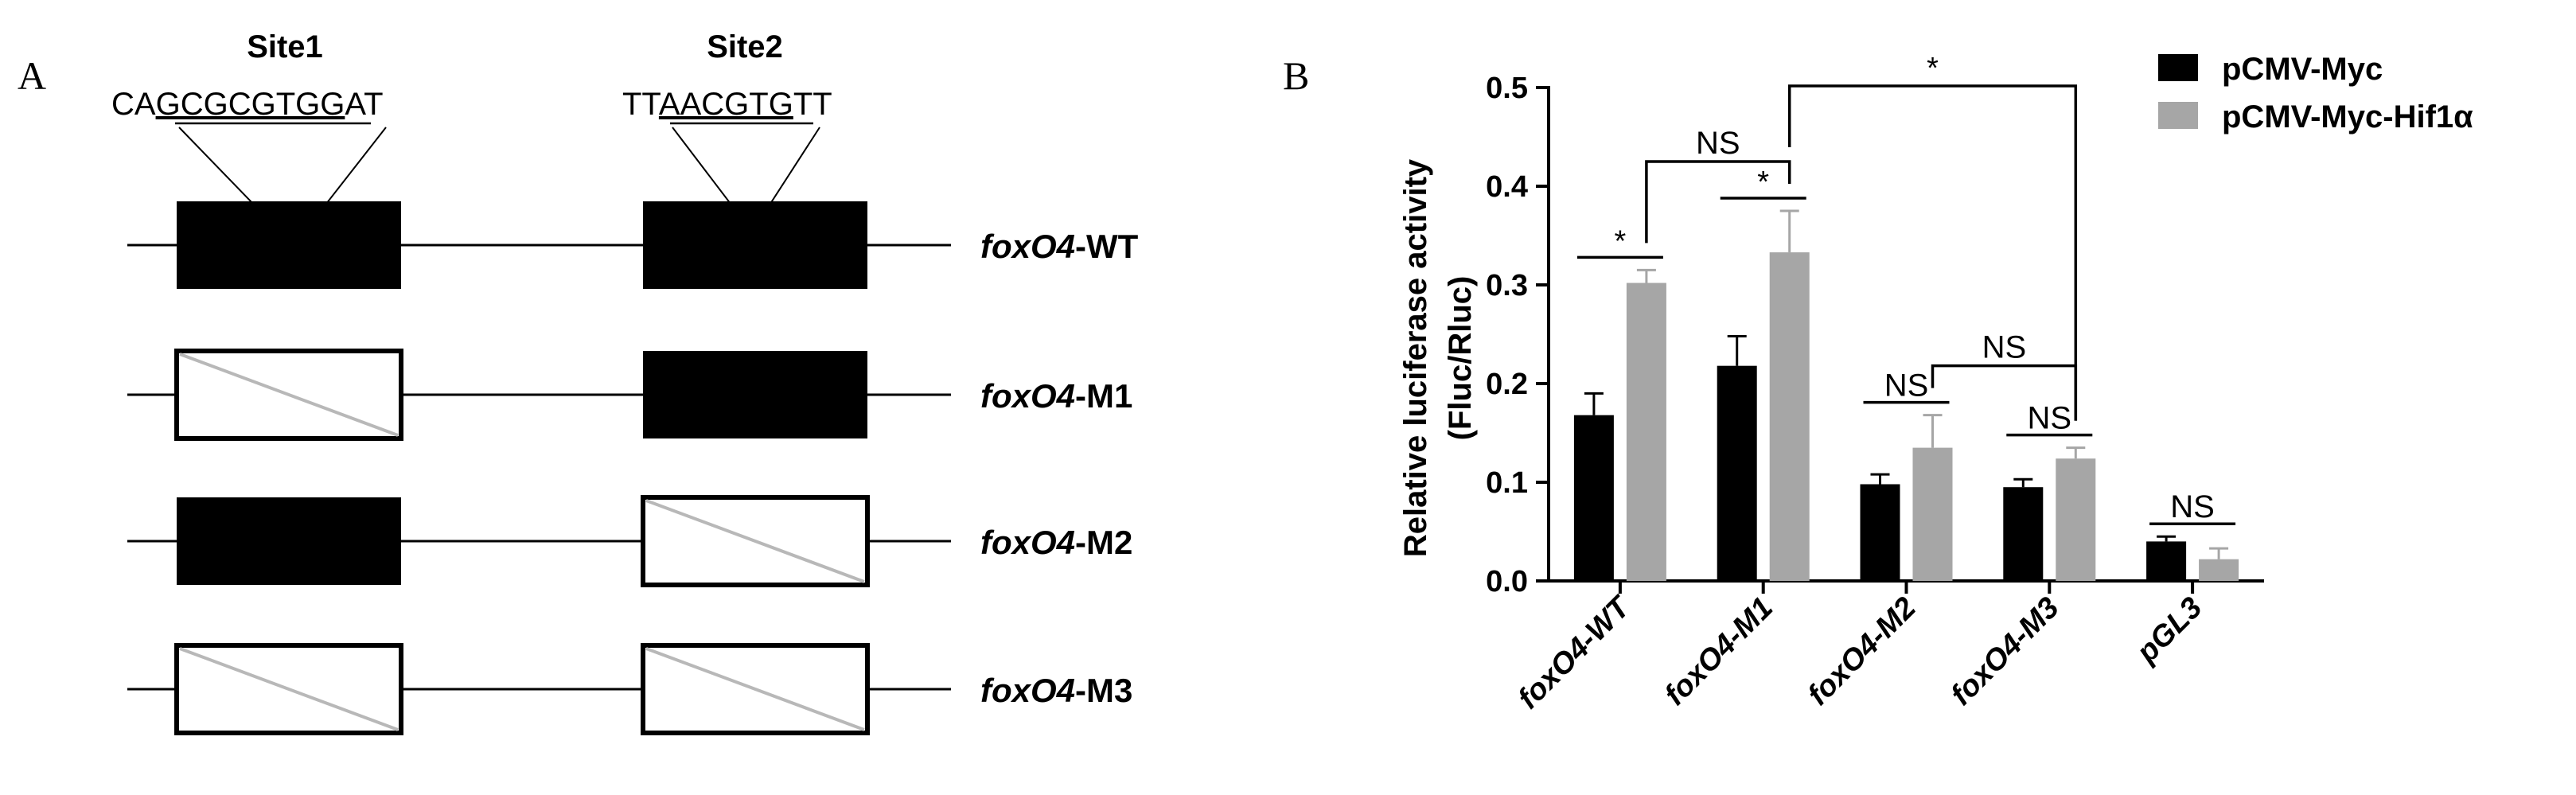  Describe the element at coordinates (2005, 651) in the screenshot. I see `x-tick-label: foxO4-M3` at that location.